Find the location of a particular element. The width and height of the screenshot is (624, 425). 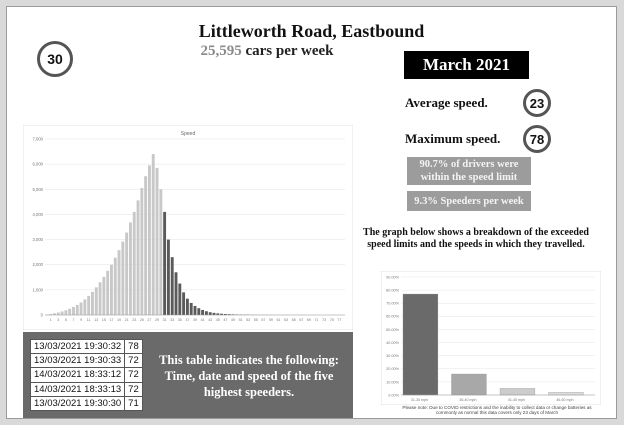

x-tick-label: 7 is located at coordinates (73, 320).